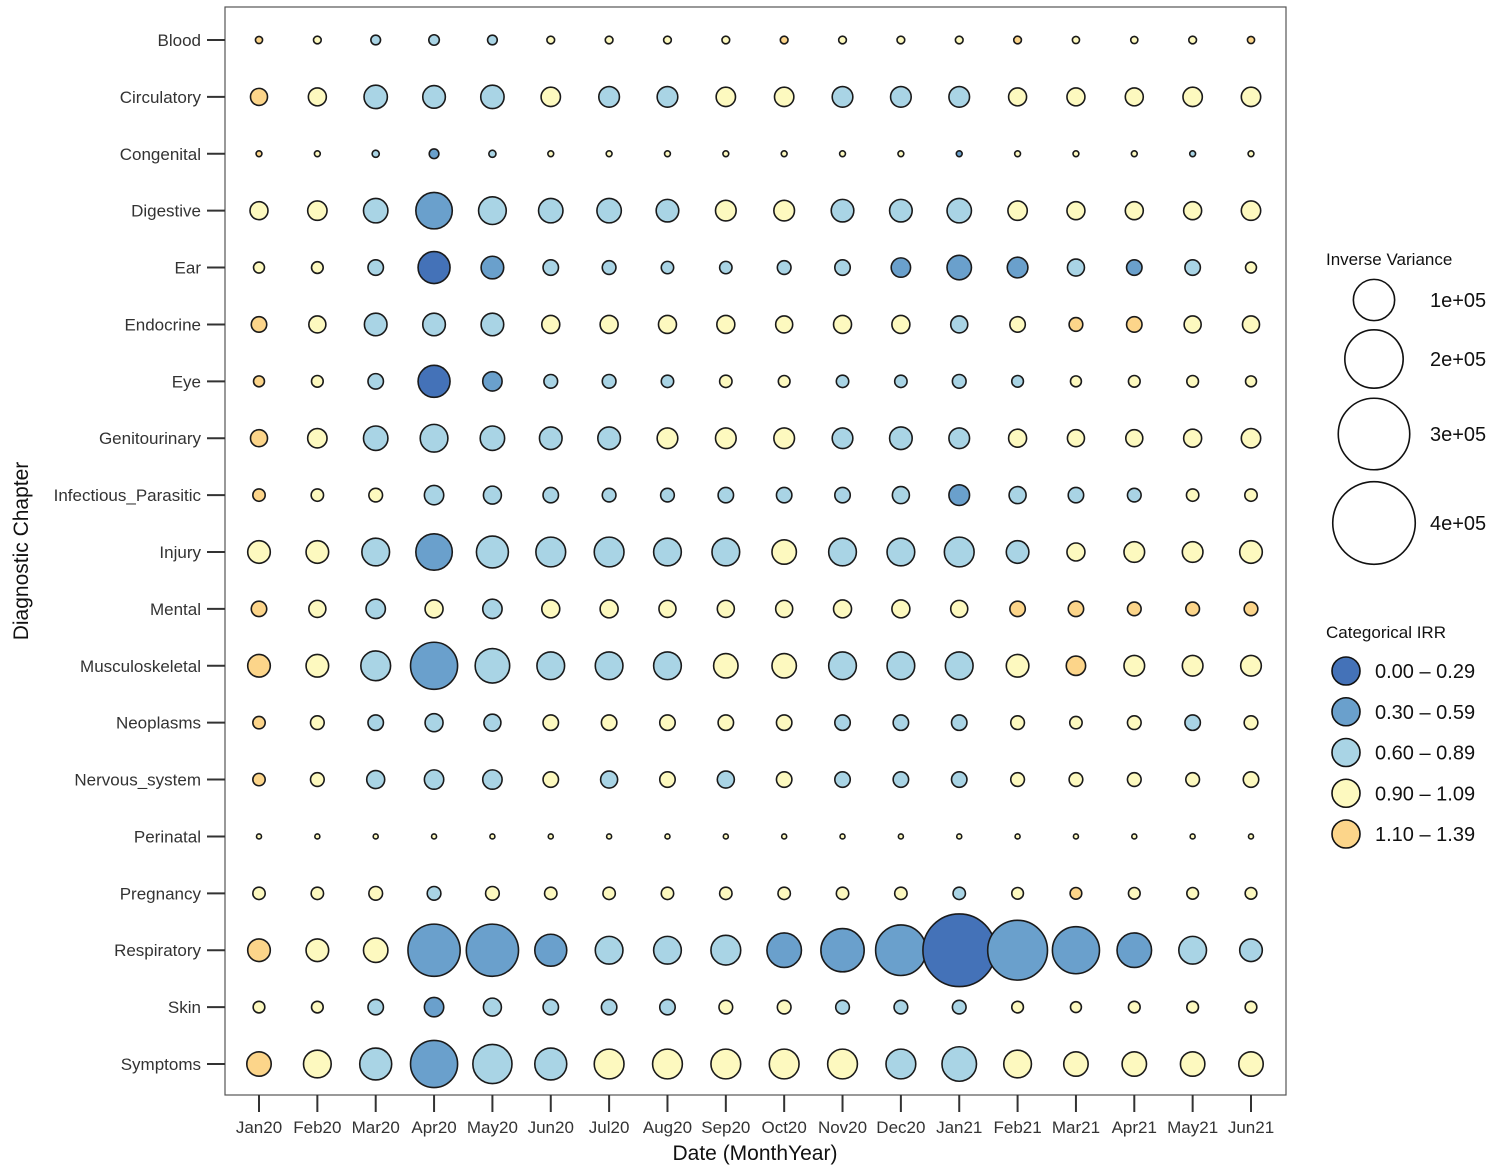 This screenshot has height=1171, width=1512. Describe the element at coordinates (1251, 1127) in the screenshot. I see `x-tick-label: Jun21` at that location.